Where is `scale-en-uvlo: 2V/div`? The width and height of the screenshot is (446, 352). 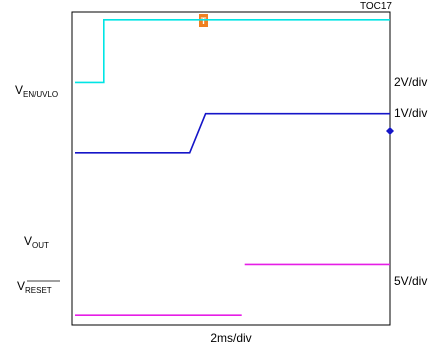
scale-en-uvlo: 2V/div is located at coordinates (410, 82).